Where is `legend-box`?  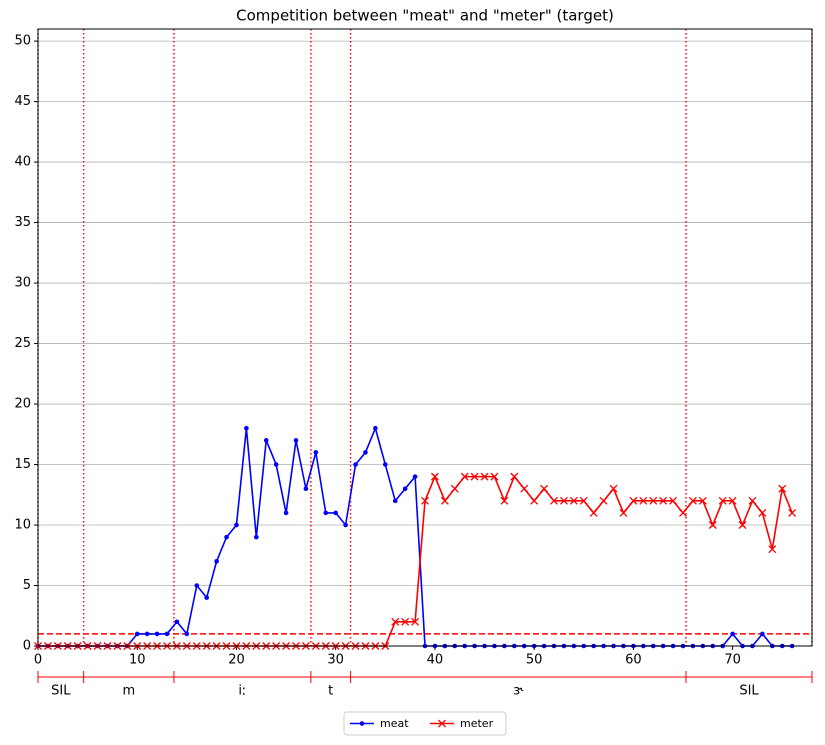
legend-box is located at coordinates (425, 723).